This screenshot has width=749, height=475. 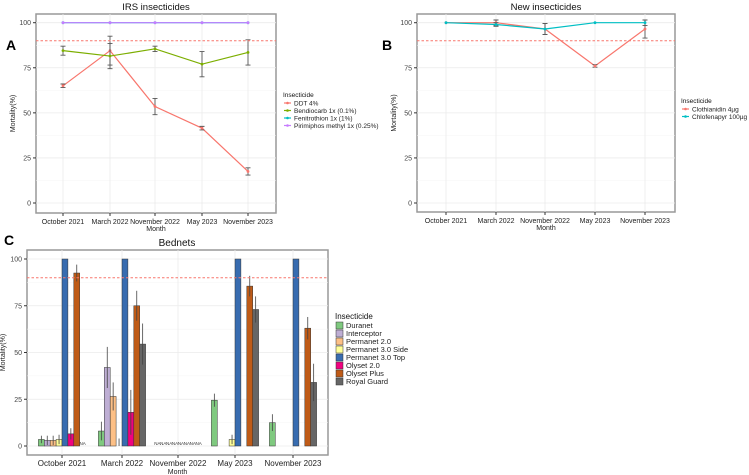 I want to click on plot-area, so click(x=156, y=113).